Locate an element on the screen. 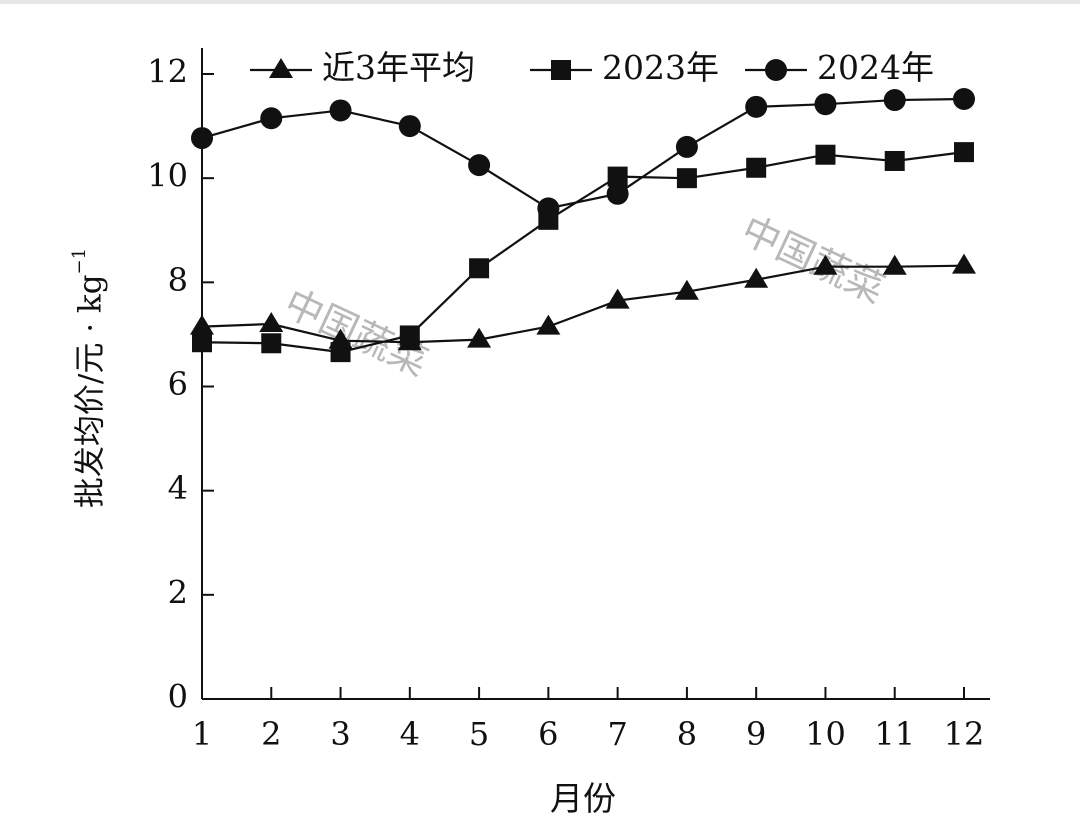  x-tick-label: 11 is located at coordinates (894, 734).